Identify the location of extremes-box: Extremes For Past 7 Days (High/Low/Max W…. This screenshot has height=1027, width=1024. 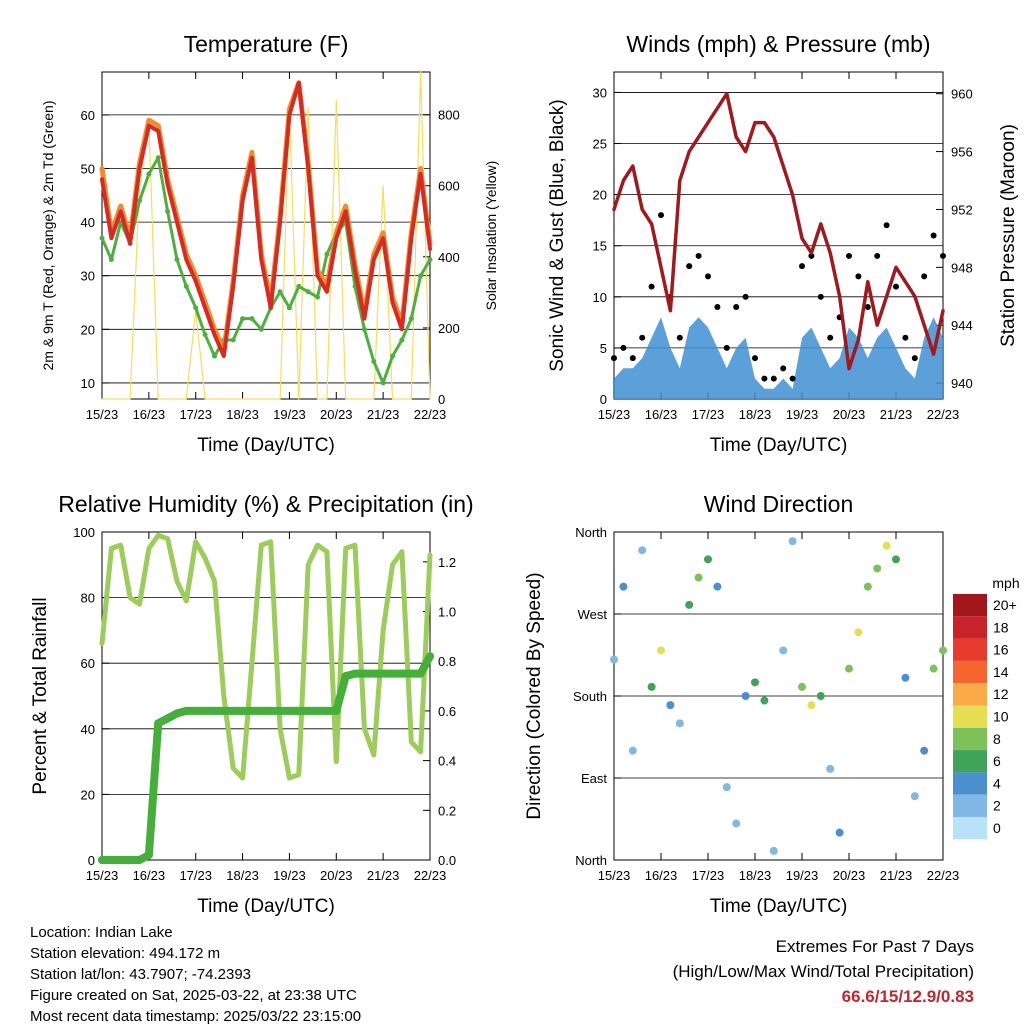
(823, 971).